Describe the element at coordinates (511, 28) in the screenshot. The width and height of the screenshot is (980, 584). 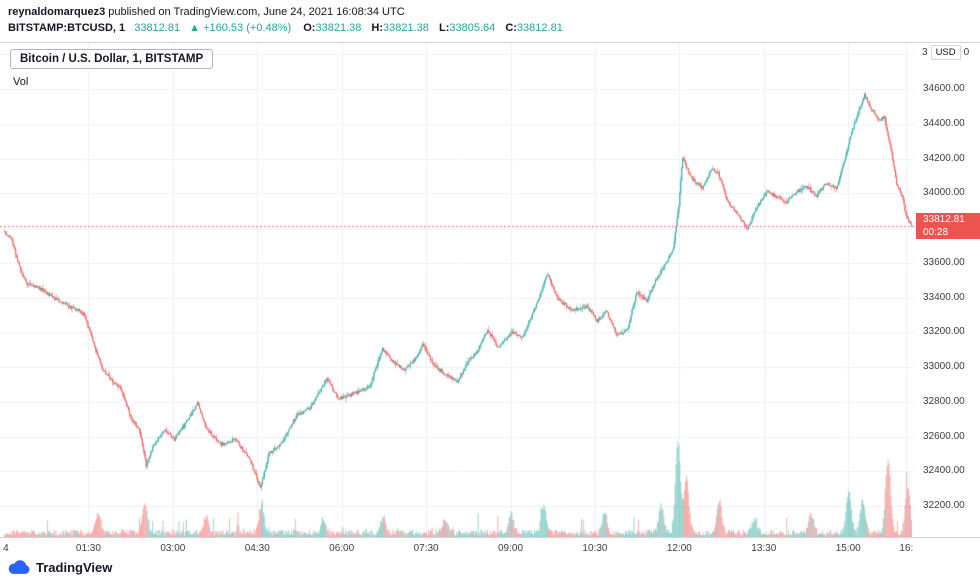
I see `close-label: C:` at that location.